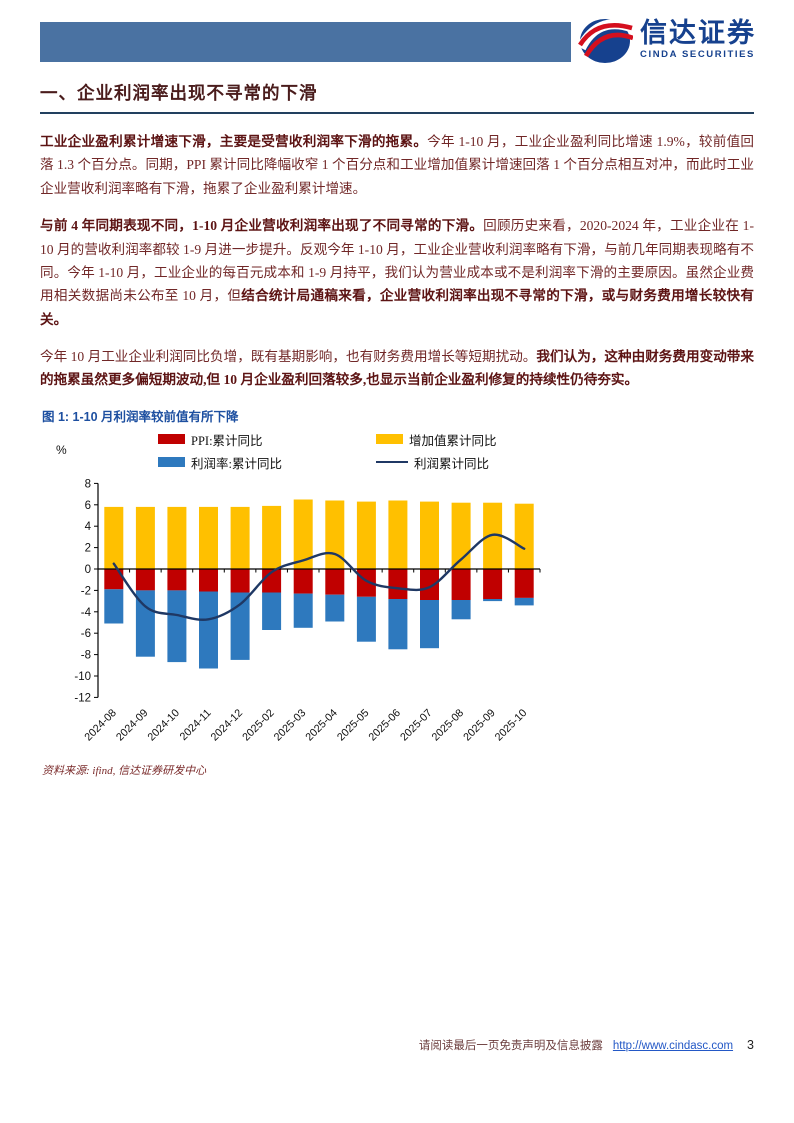 Image resolution: width=794 pixels, height=1123 pixels. What do you see at coordinates (196, 725) in the screenshot?
I see `x-axis-label: 2024-11` at bounding box center [196, 725].